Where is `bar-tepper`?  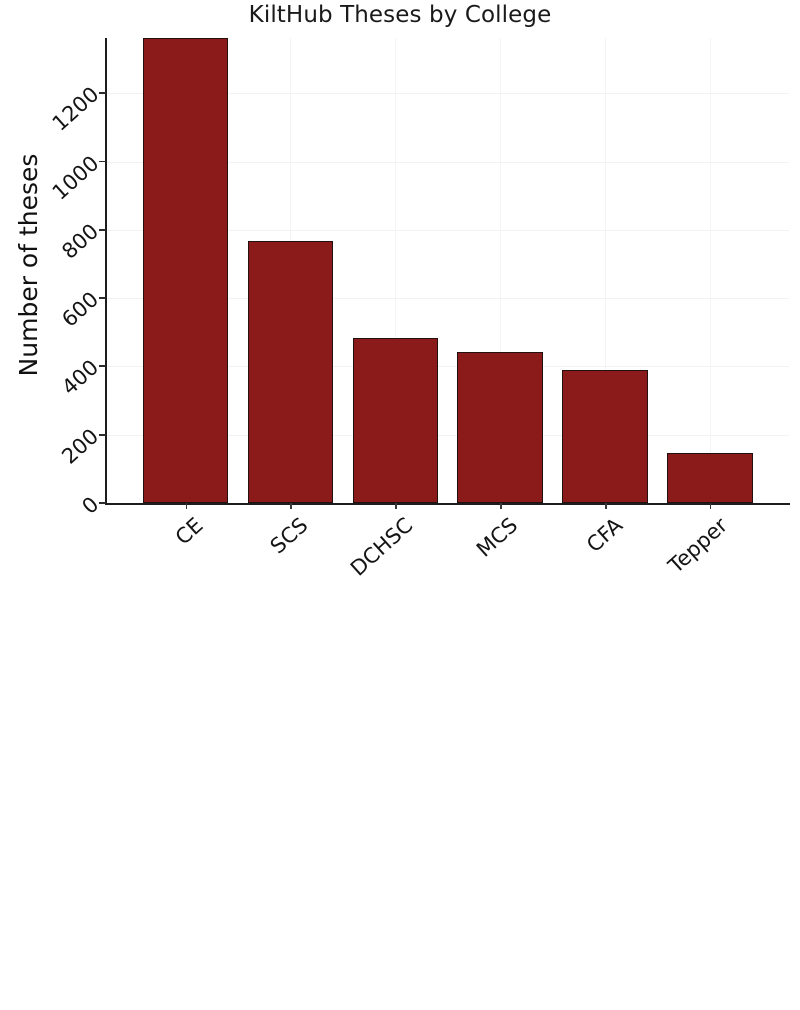 bar-tepper is located at coordinates (710, 478).